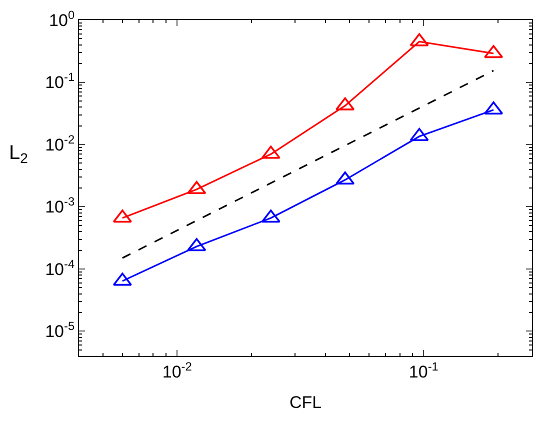  What do you see at coordinates (60, 143) in the screenshot?
I see `y-tick-label: 10$^{-2}$` at bounding box center [60, 143].